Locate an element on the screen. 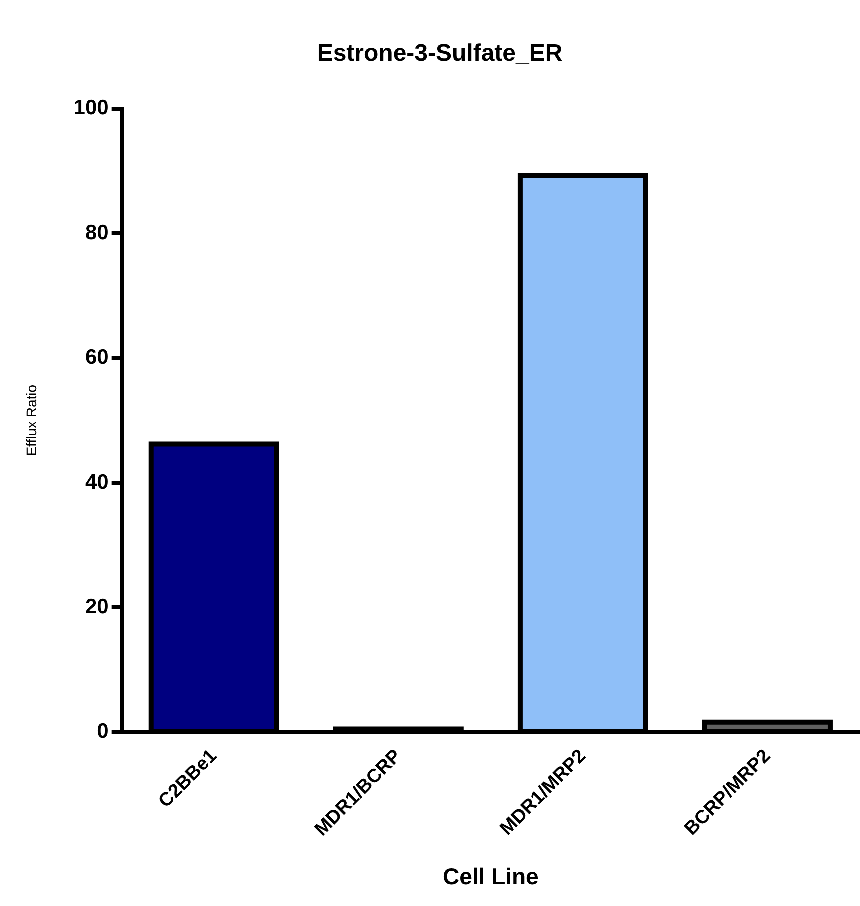 The width and height of the screenshot is (860, 906). y-tick-label: 100 is located at coordinates (91, 108).